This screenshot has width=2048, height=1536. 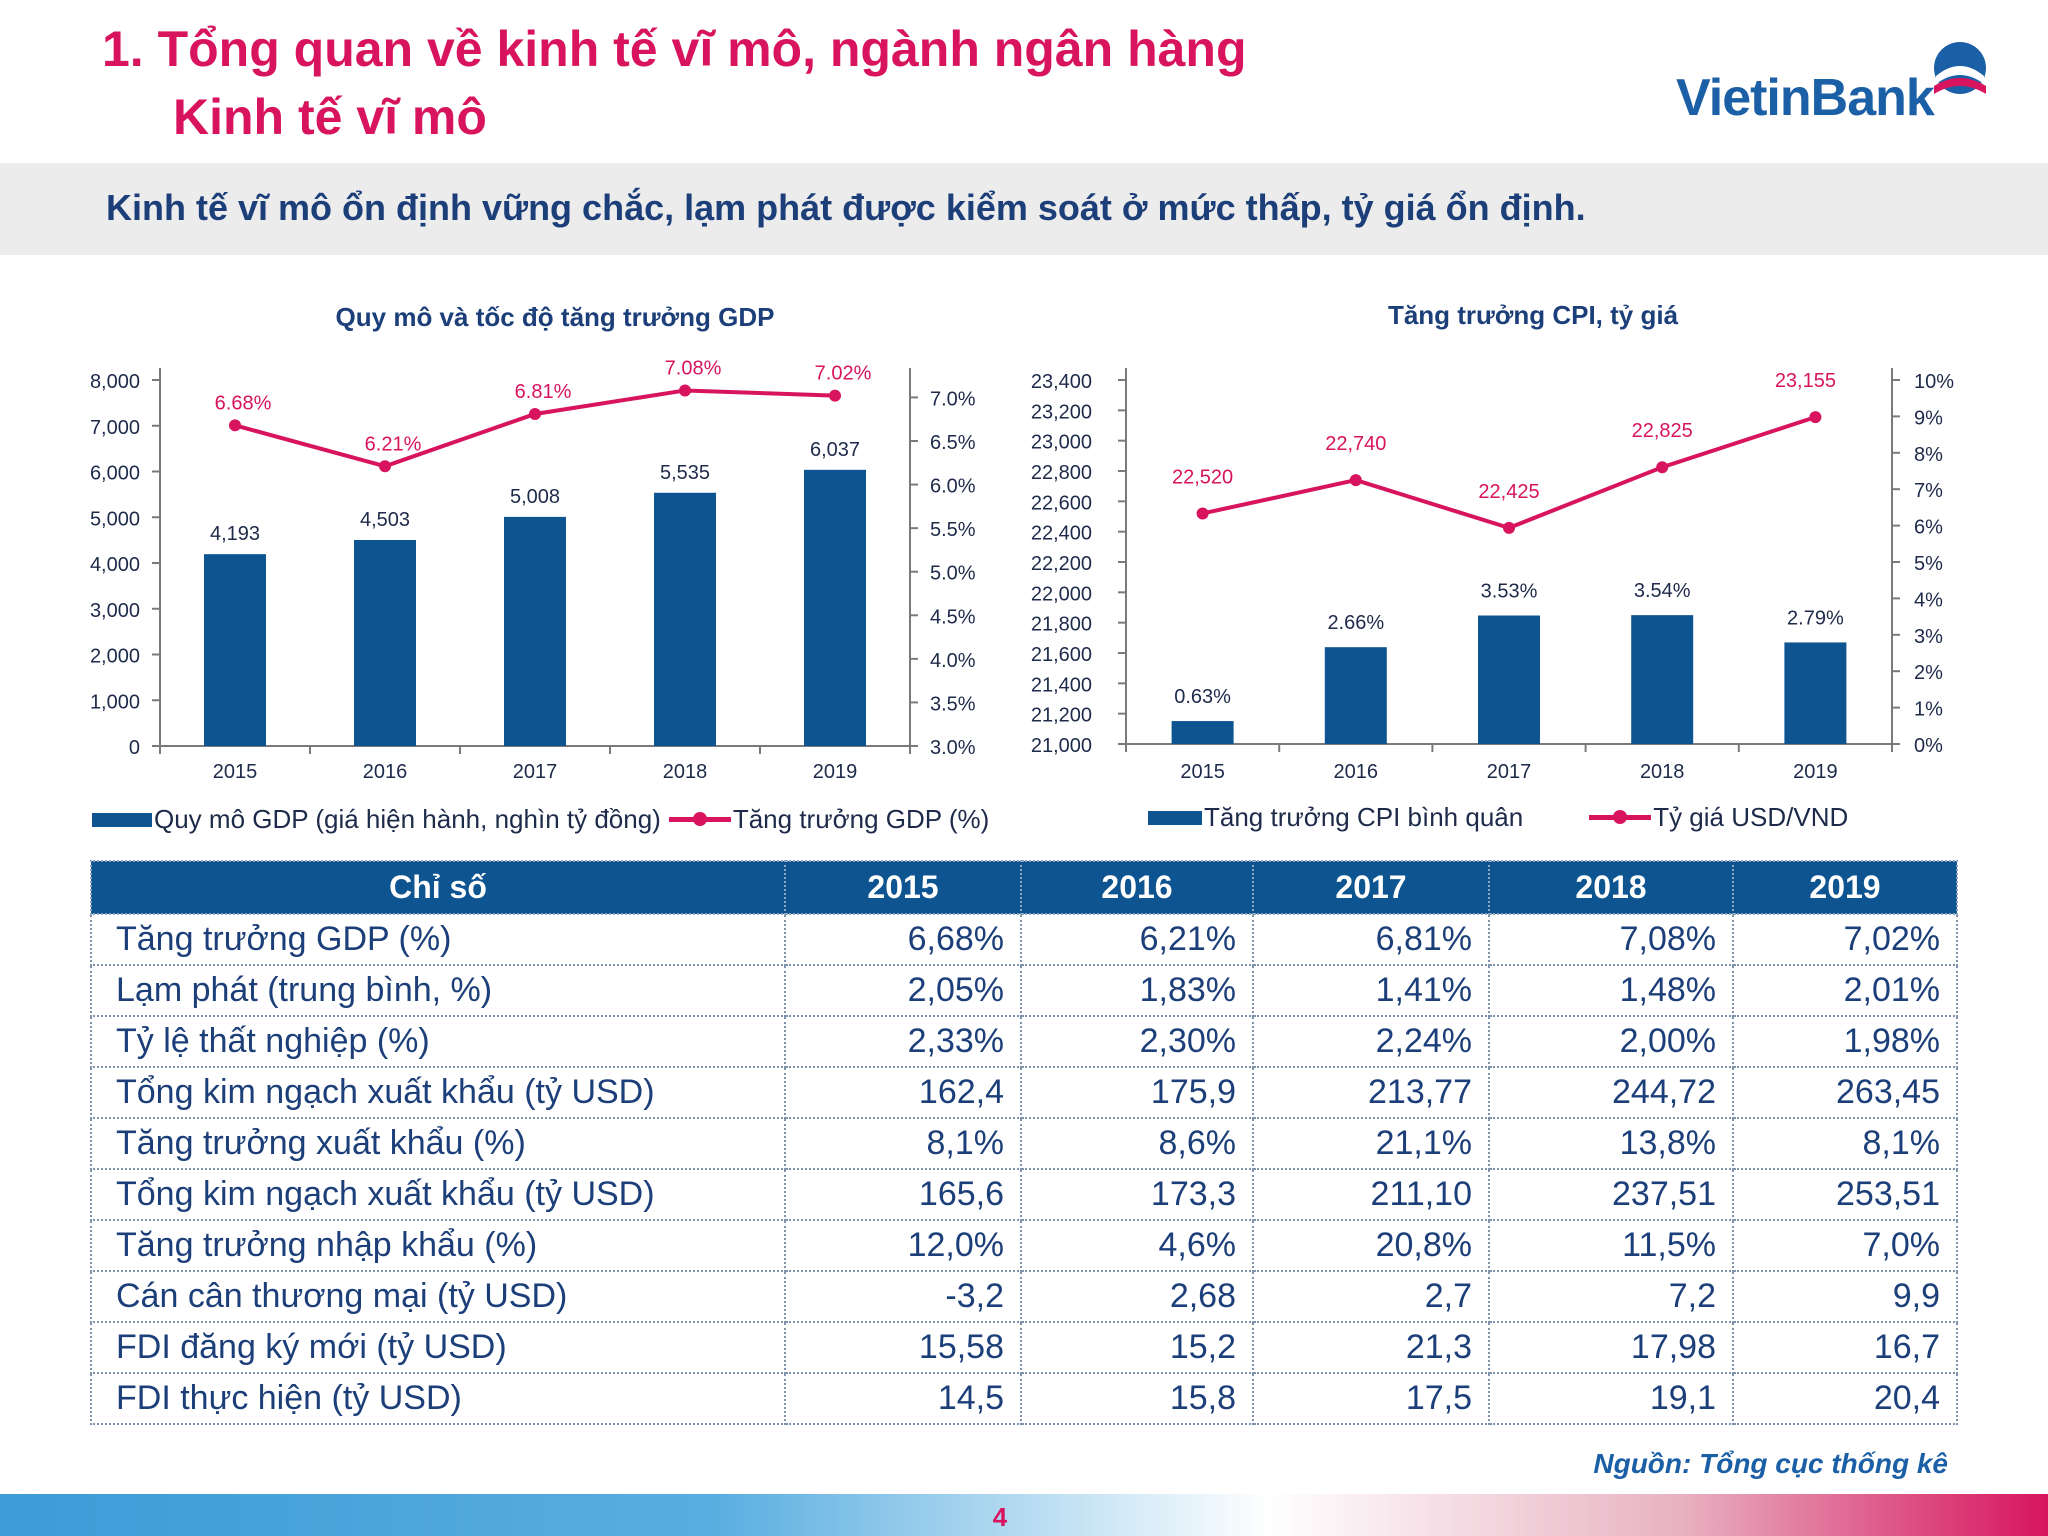 I want to click on vietinbank-logo: VietinBank, so click(x=1836, y=81).